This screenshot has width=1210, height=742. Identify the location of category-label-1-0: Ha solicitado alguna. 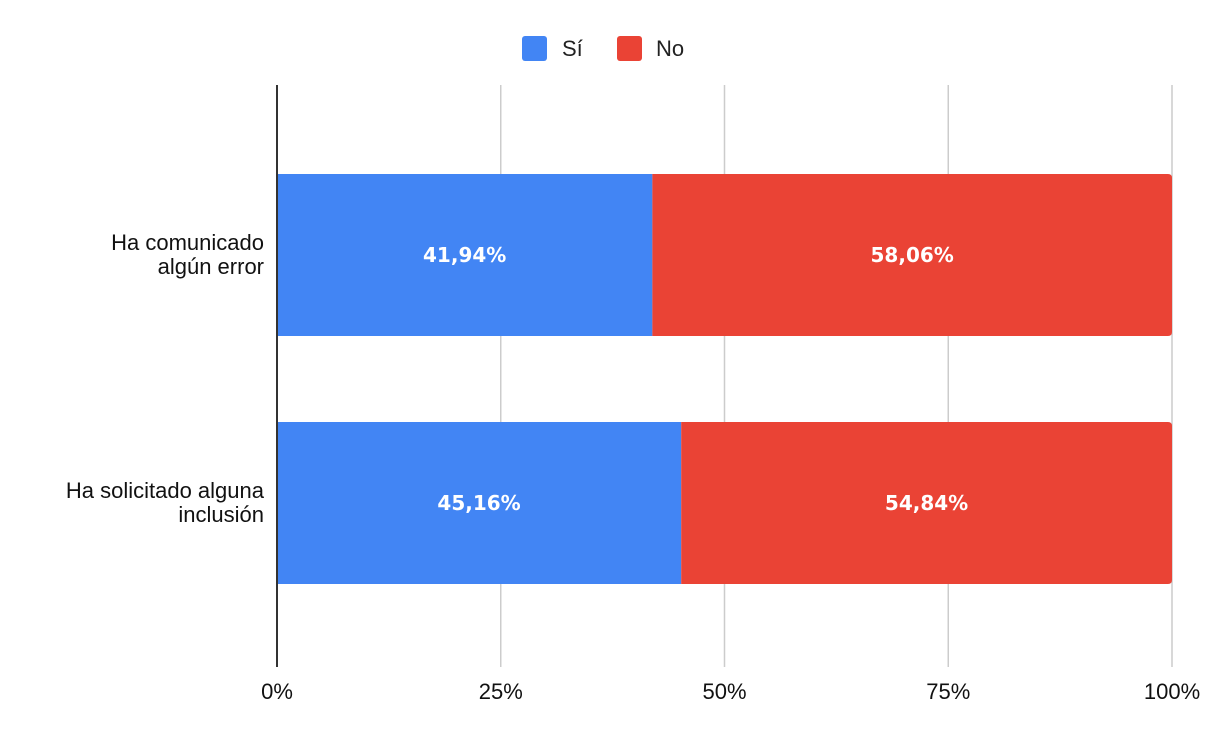
(165, 490).